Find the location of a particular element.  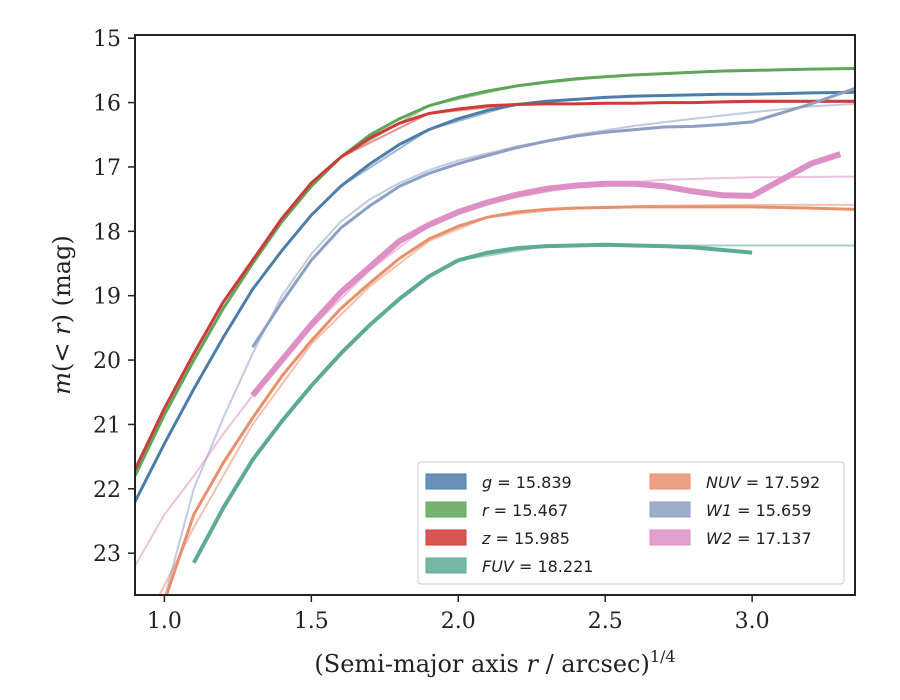

x-tick-label: 1.5 is located at coordinates (311, 621).